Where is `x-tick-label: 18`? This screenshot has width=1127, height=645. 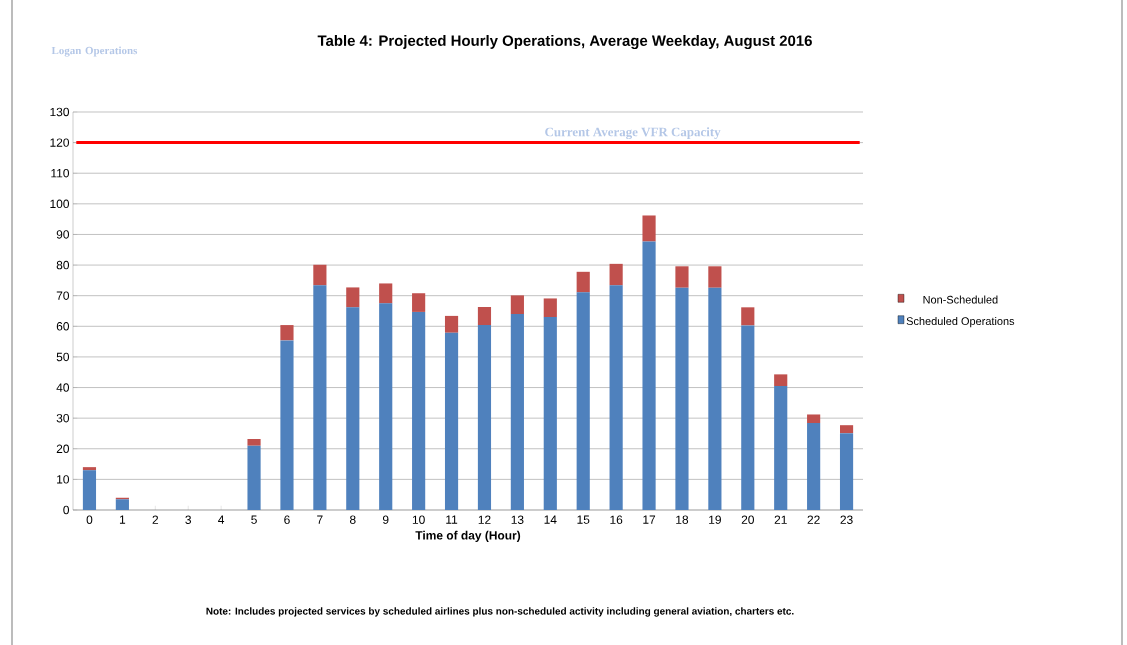
x-tick-label: 18 is located at coordinates (682, 519).